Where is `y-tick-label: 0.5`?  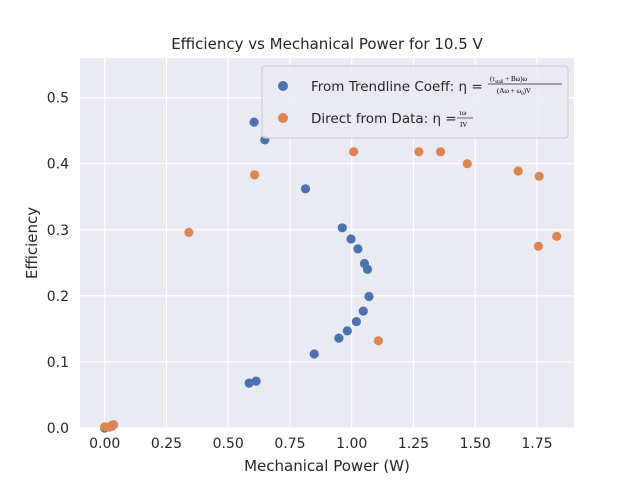
y-tick-label: 0.5 is located at coordinates (58, 99).